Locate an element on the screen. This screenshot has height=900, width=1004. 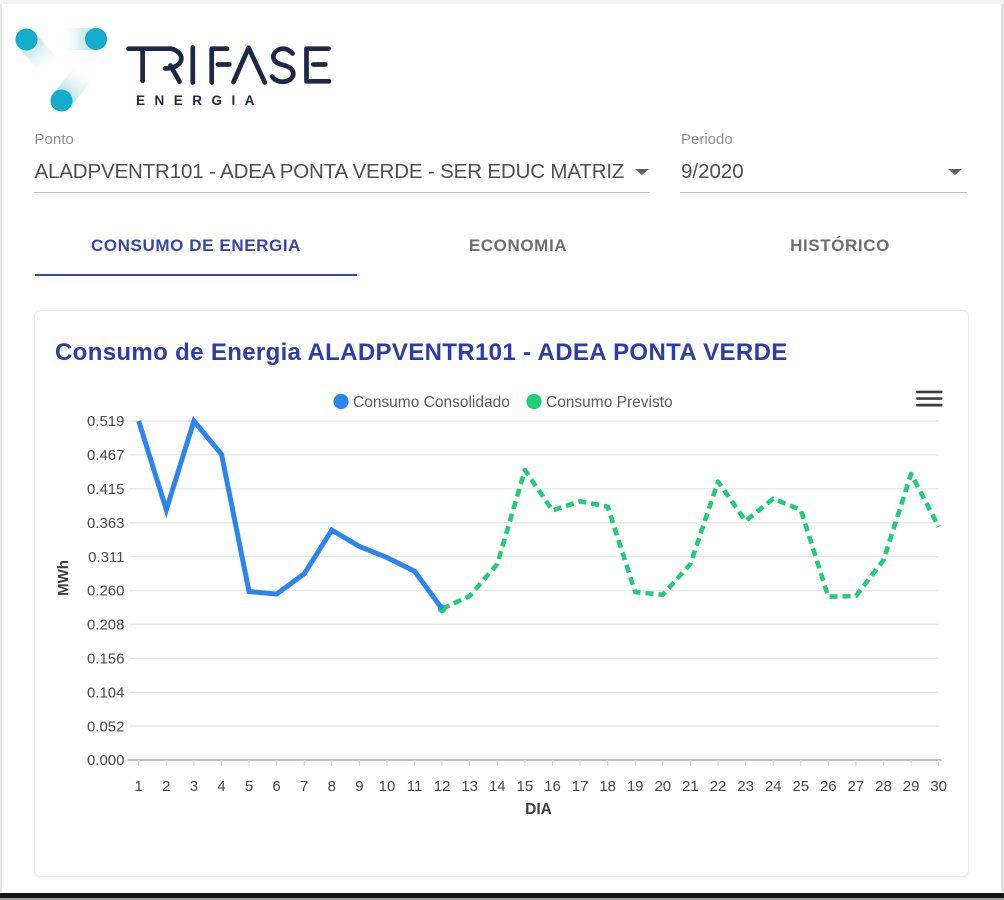
svg-text: 26 is located at coordinates (827, 786).